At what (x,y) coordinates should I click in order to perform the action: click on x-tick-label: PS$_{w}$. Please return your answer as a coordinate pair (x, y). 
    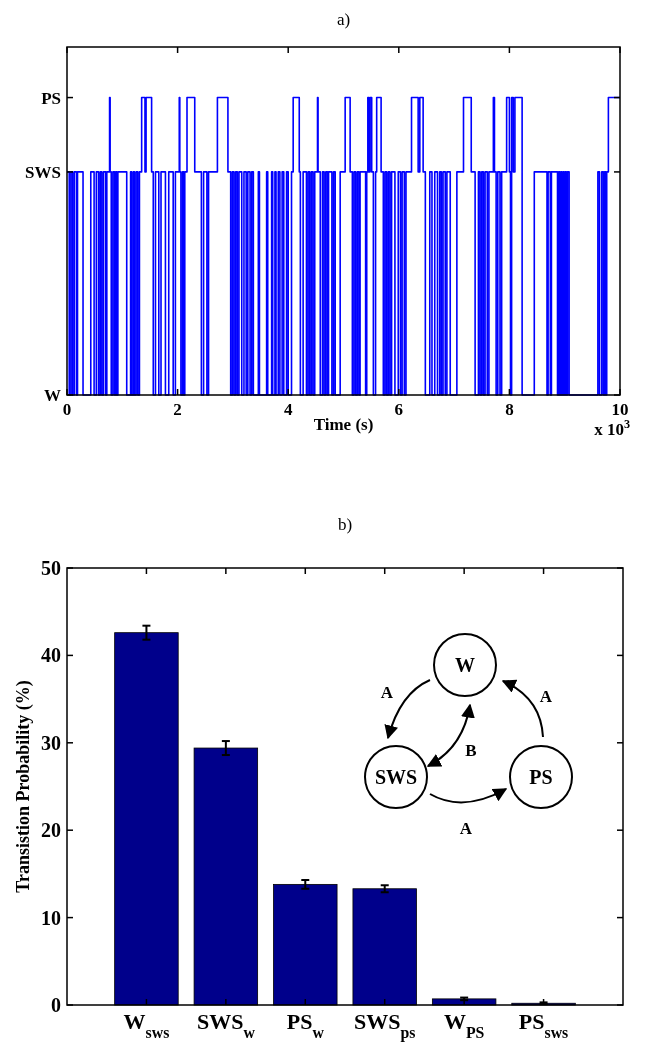
    Looking at the image, I should click on (305, 1025).